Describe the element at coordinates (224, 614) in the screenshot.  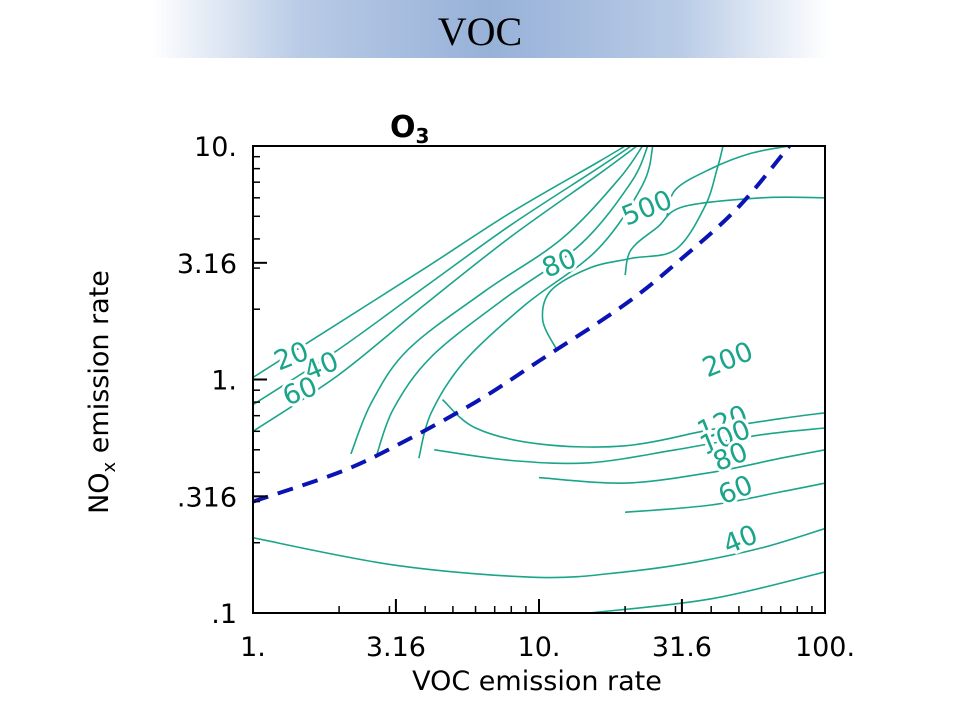
I see `y-tick-label: .1` at that location.